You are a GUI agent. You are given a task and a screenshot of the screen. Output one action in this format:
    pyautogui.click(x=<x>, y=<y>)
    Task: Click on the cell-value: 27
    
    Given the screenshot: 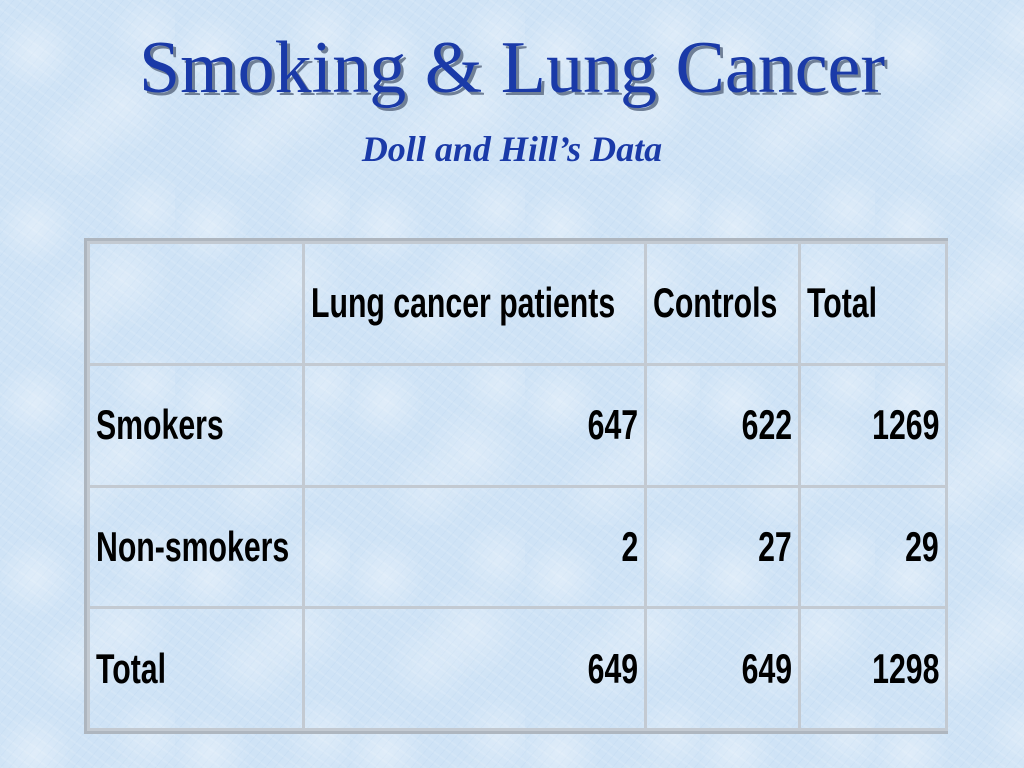 What is the action you would take?
    pyautogui.click(x=775, y=546)
    